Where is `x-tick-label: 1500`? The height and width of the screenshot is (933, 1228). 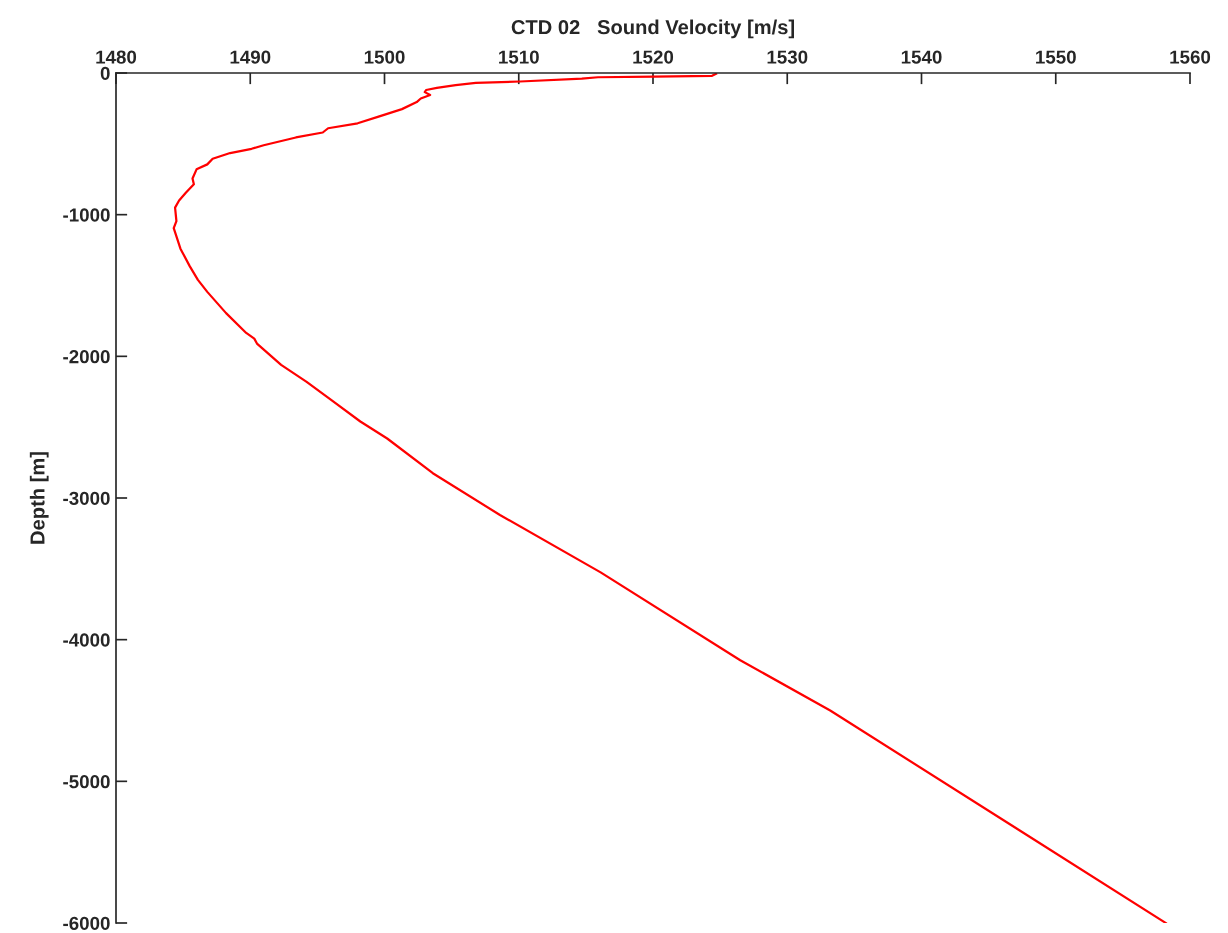 x-tick-label: 1500 is located at coordinates (384, 57).